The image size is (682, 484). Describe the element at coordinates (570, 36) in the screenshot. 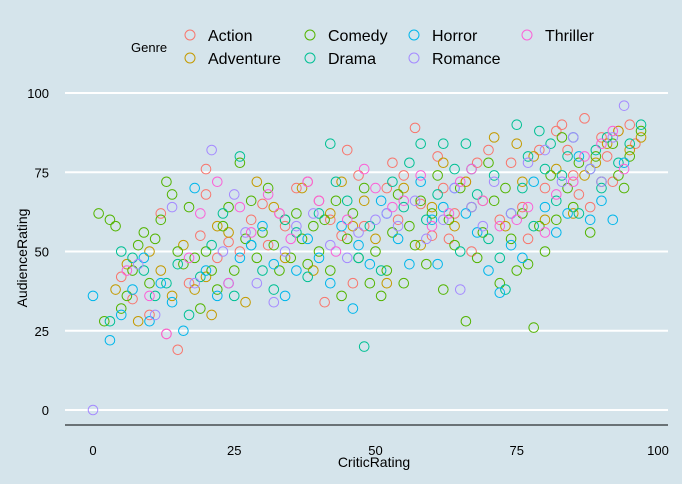

I see `legend-label-thriller: Thriller` at that location.